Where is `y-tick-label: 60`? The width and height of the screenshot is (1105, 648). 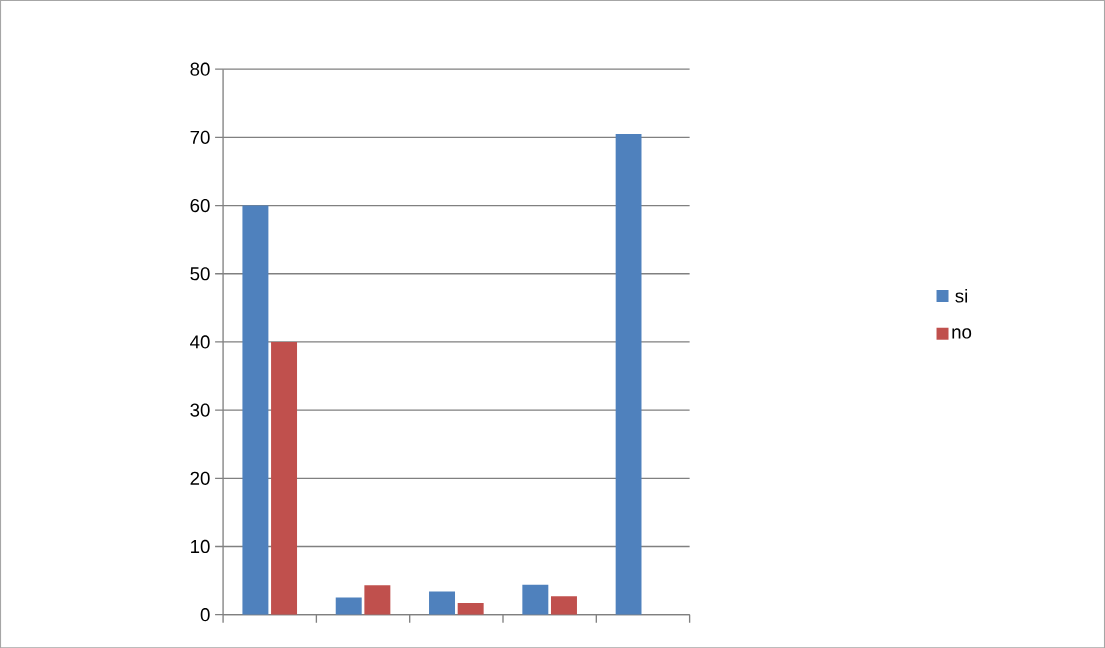 y-tick-label: 60 is located at coordinates (200, 205).